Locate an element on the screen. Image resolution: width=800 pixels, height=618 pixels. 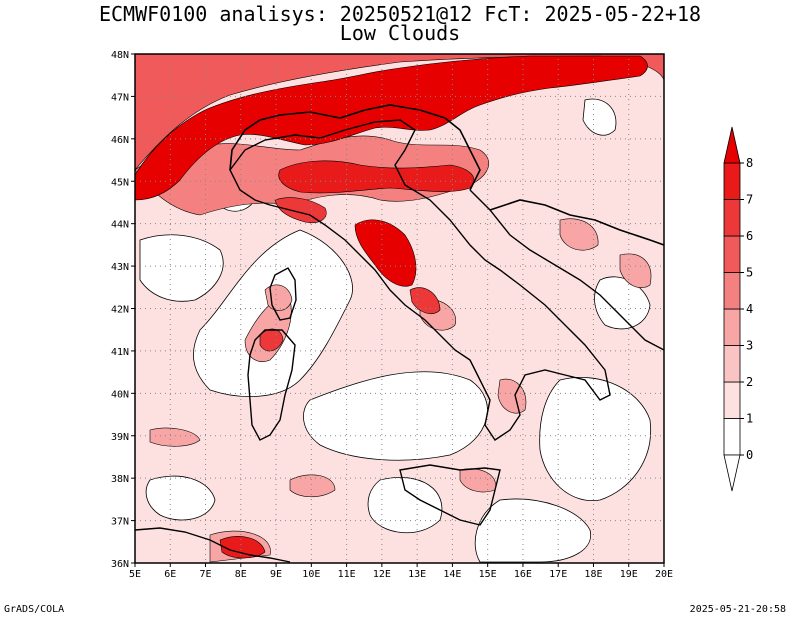
y-tick-label: 38N is located at coordinates (120, 479).